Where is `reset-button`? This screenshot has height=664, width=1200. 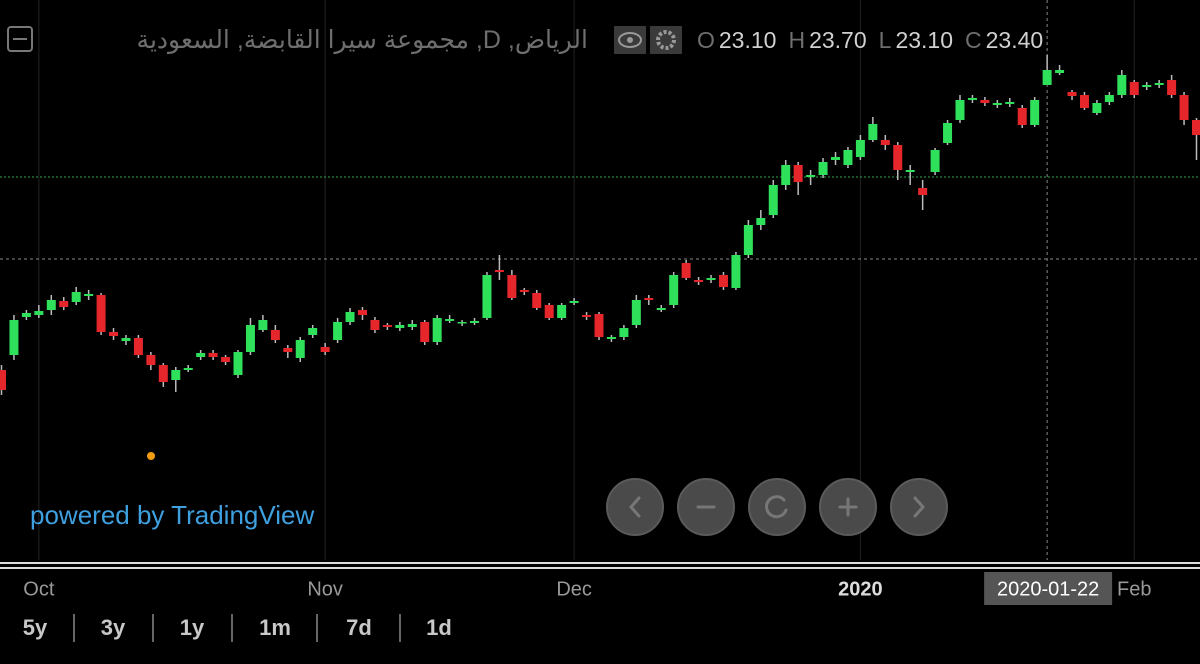
reset-button is located at coordinates (777, 507).